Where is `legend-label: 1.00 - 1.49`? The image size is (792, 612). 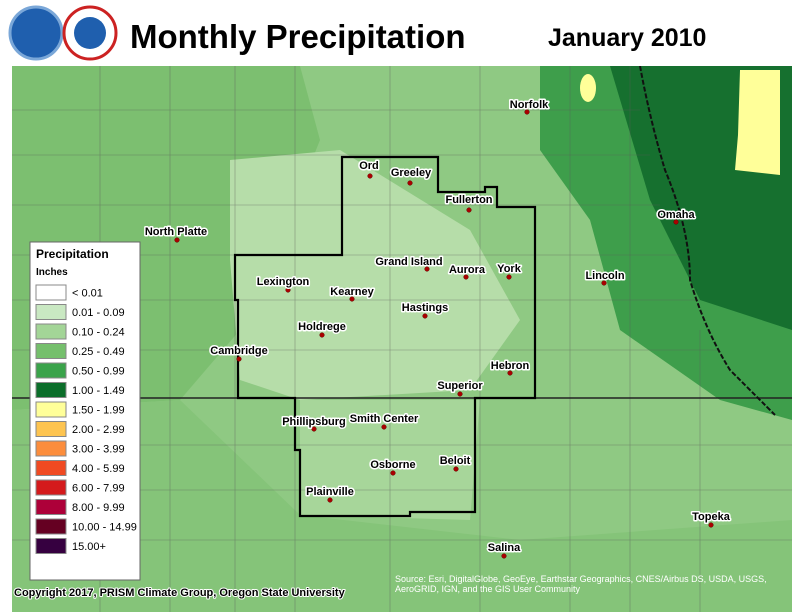
legend-label: 1.00 - 1.49 is located at coordinates (98, 391).